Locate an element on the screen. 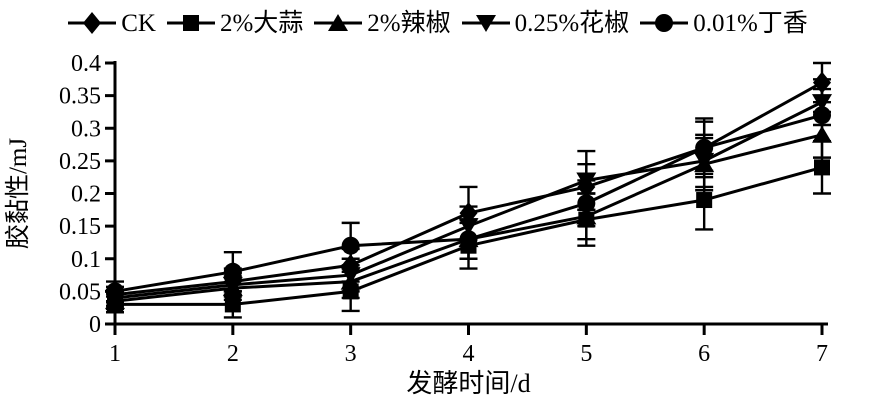 Image resolution: width=874 pixels, height=402 pixels. legend-key-triangle-up is located at coordinates (338, 22).